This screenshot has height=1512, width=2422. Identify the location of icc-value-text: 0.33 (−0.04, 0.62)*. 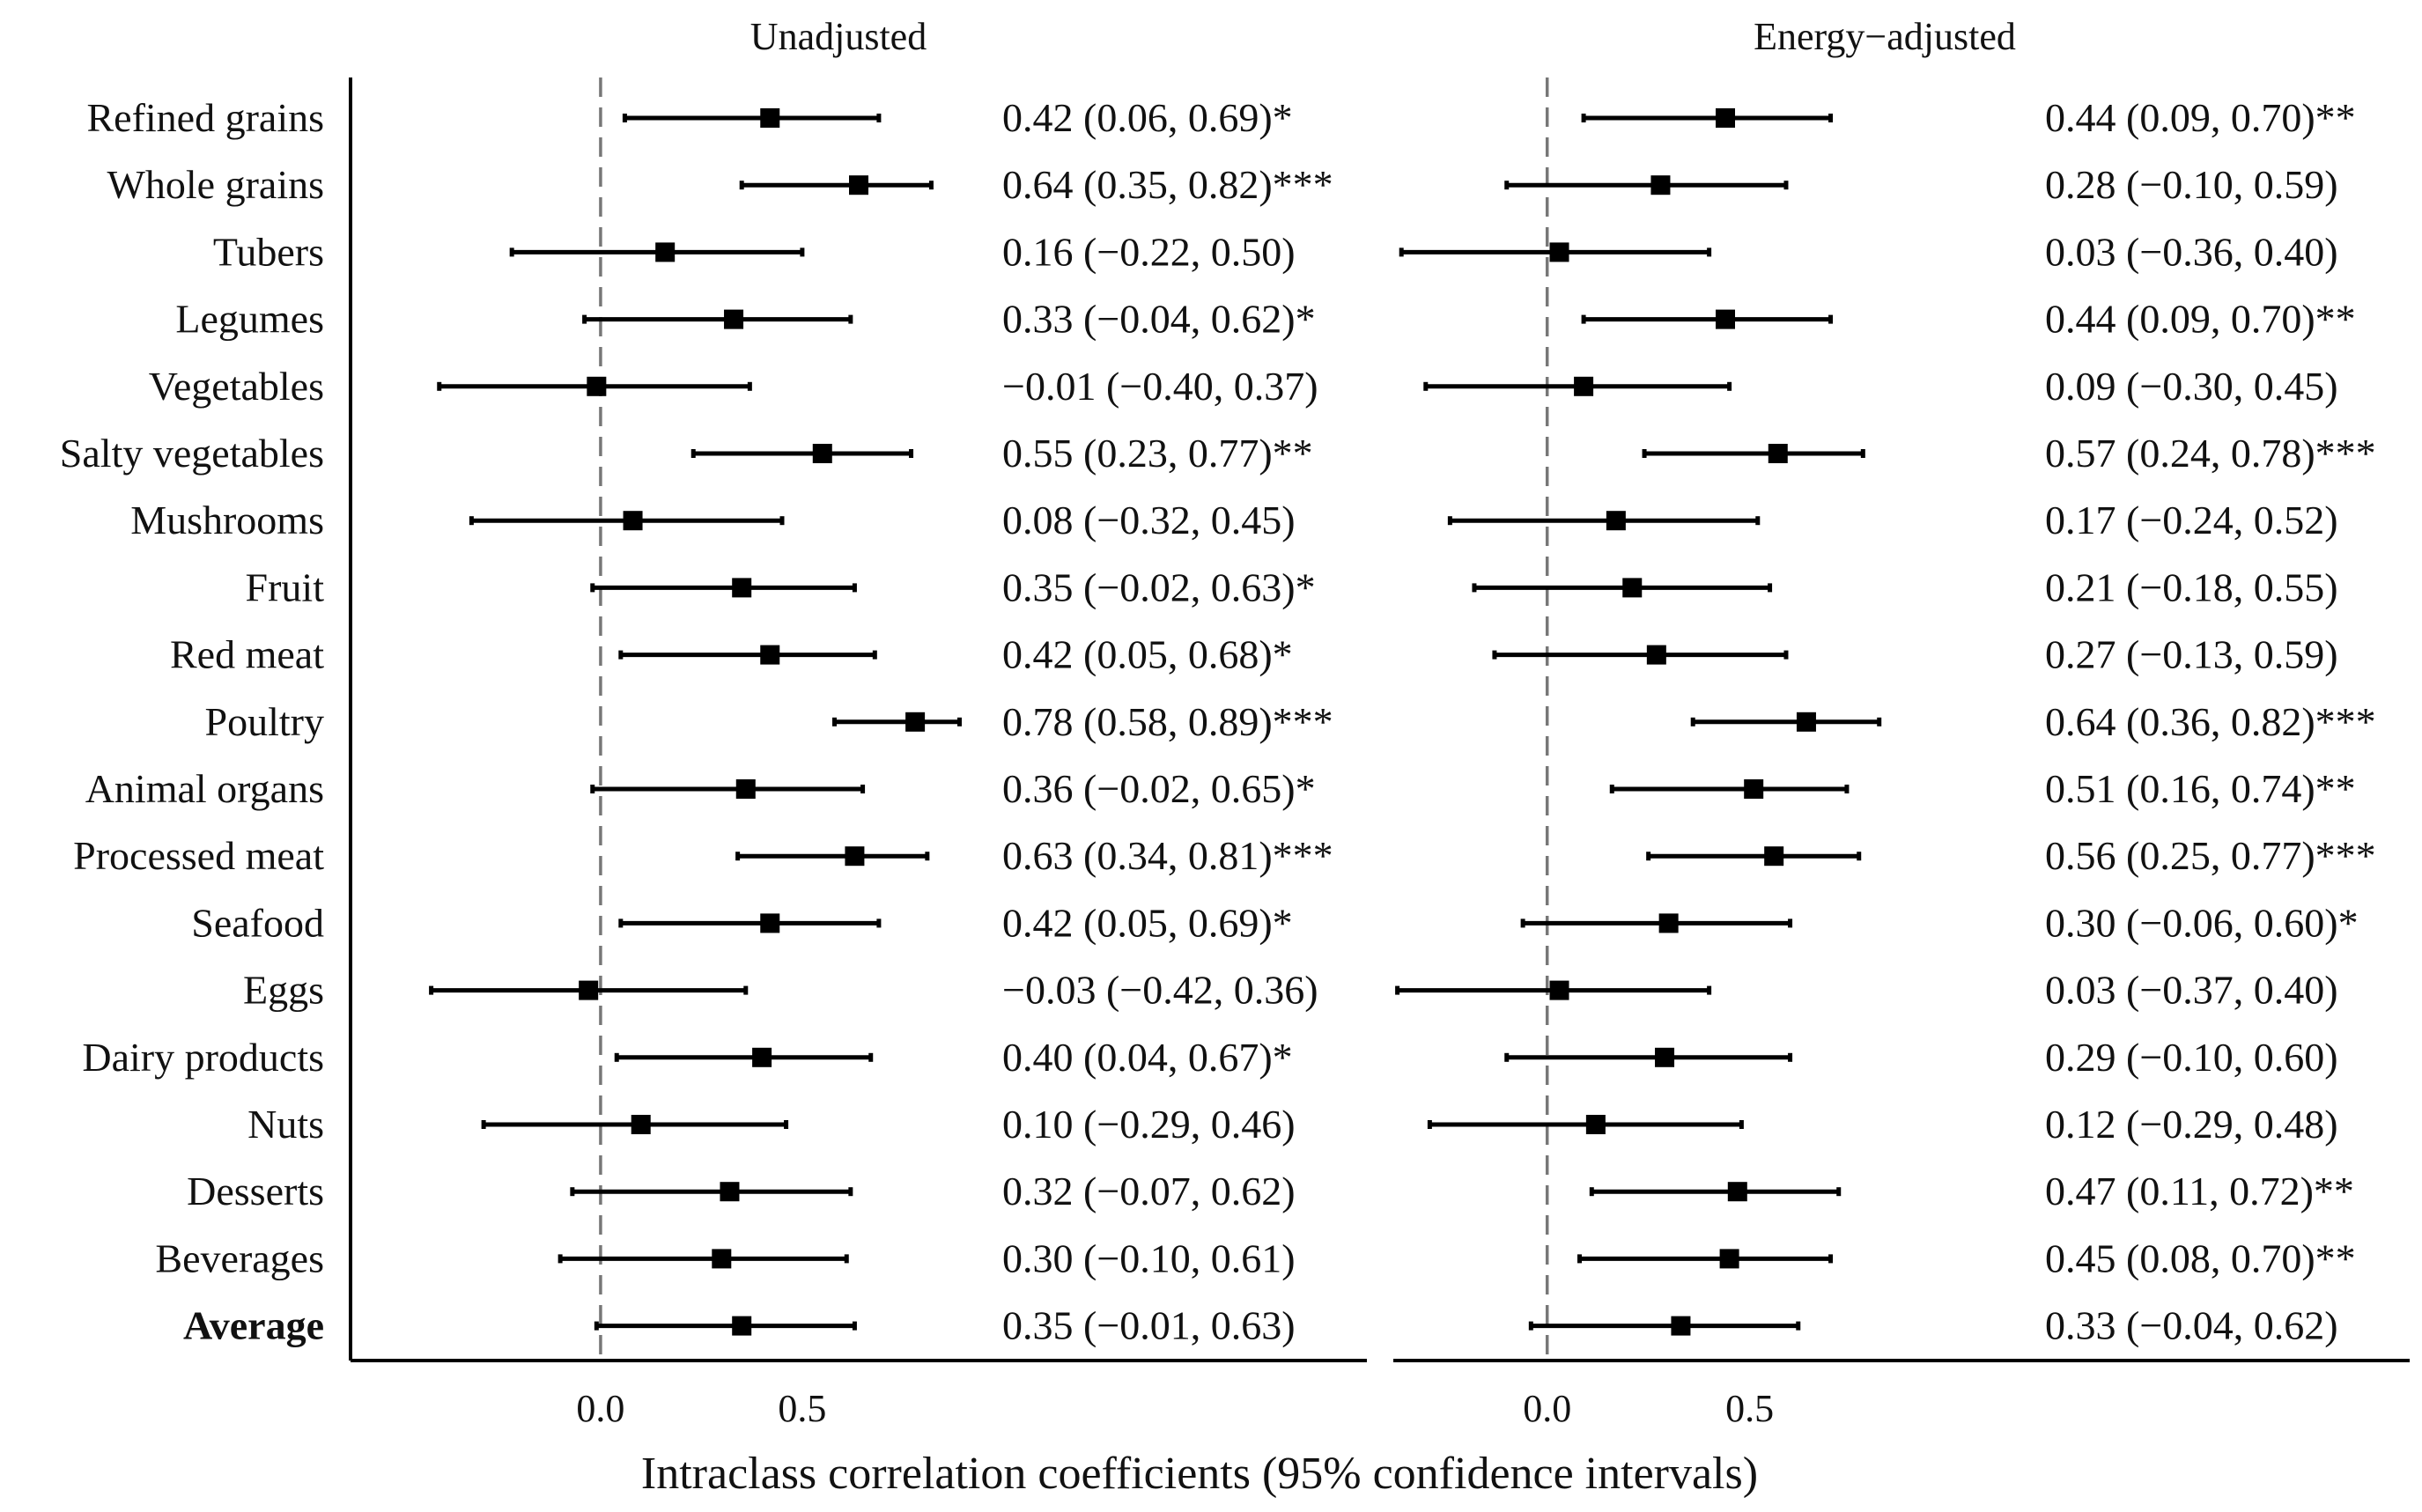
(1159, 319).